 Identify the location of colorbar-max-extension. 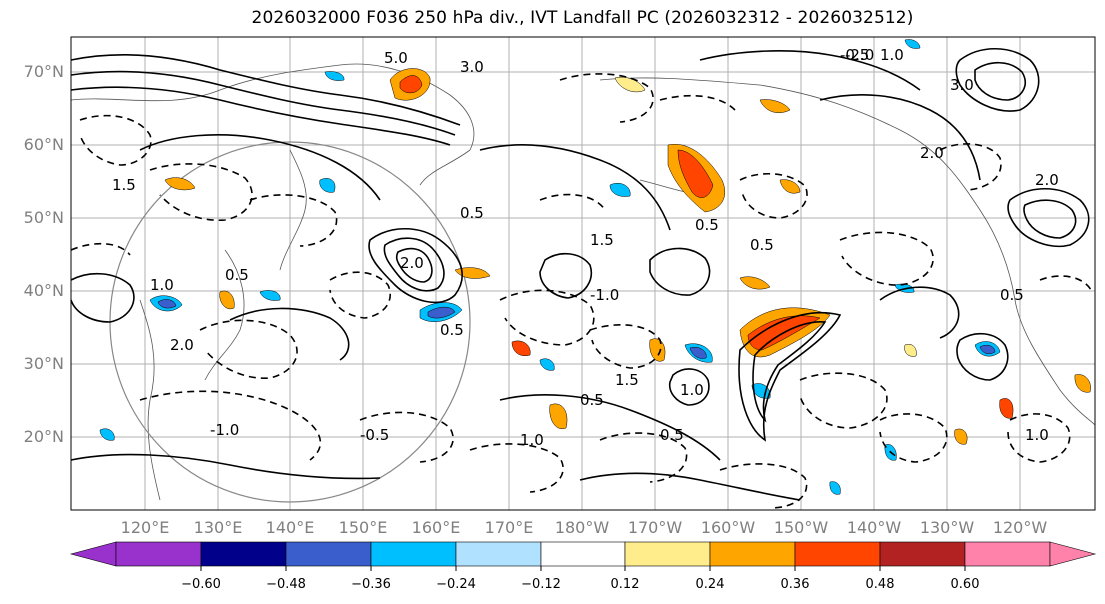
(1073, 554).